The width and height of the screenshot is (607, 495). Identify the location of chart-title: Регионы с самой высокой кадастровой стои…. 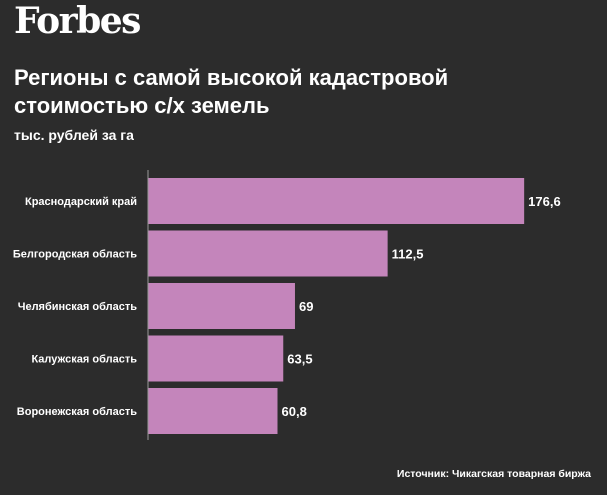
(231, 91).